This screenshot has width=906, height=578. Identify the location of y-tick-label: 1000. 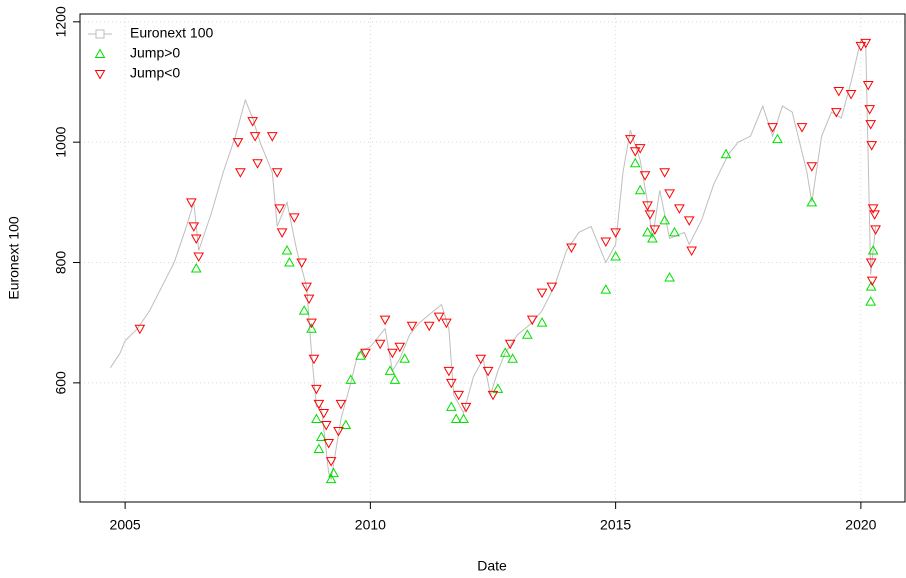
(61, 141).